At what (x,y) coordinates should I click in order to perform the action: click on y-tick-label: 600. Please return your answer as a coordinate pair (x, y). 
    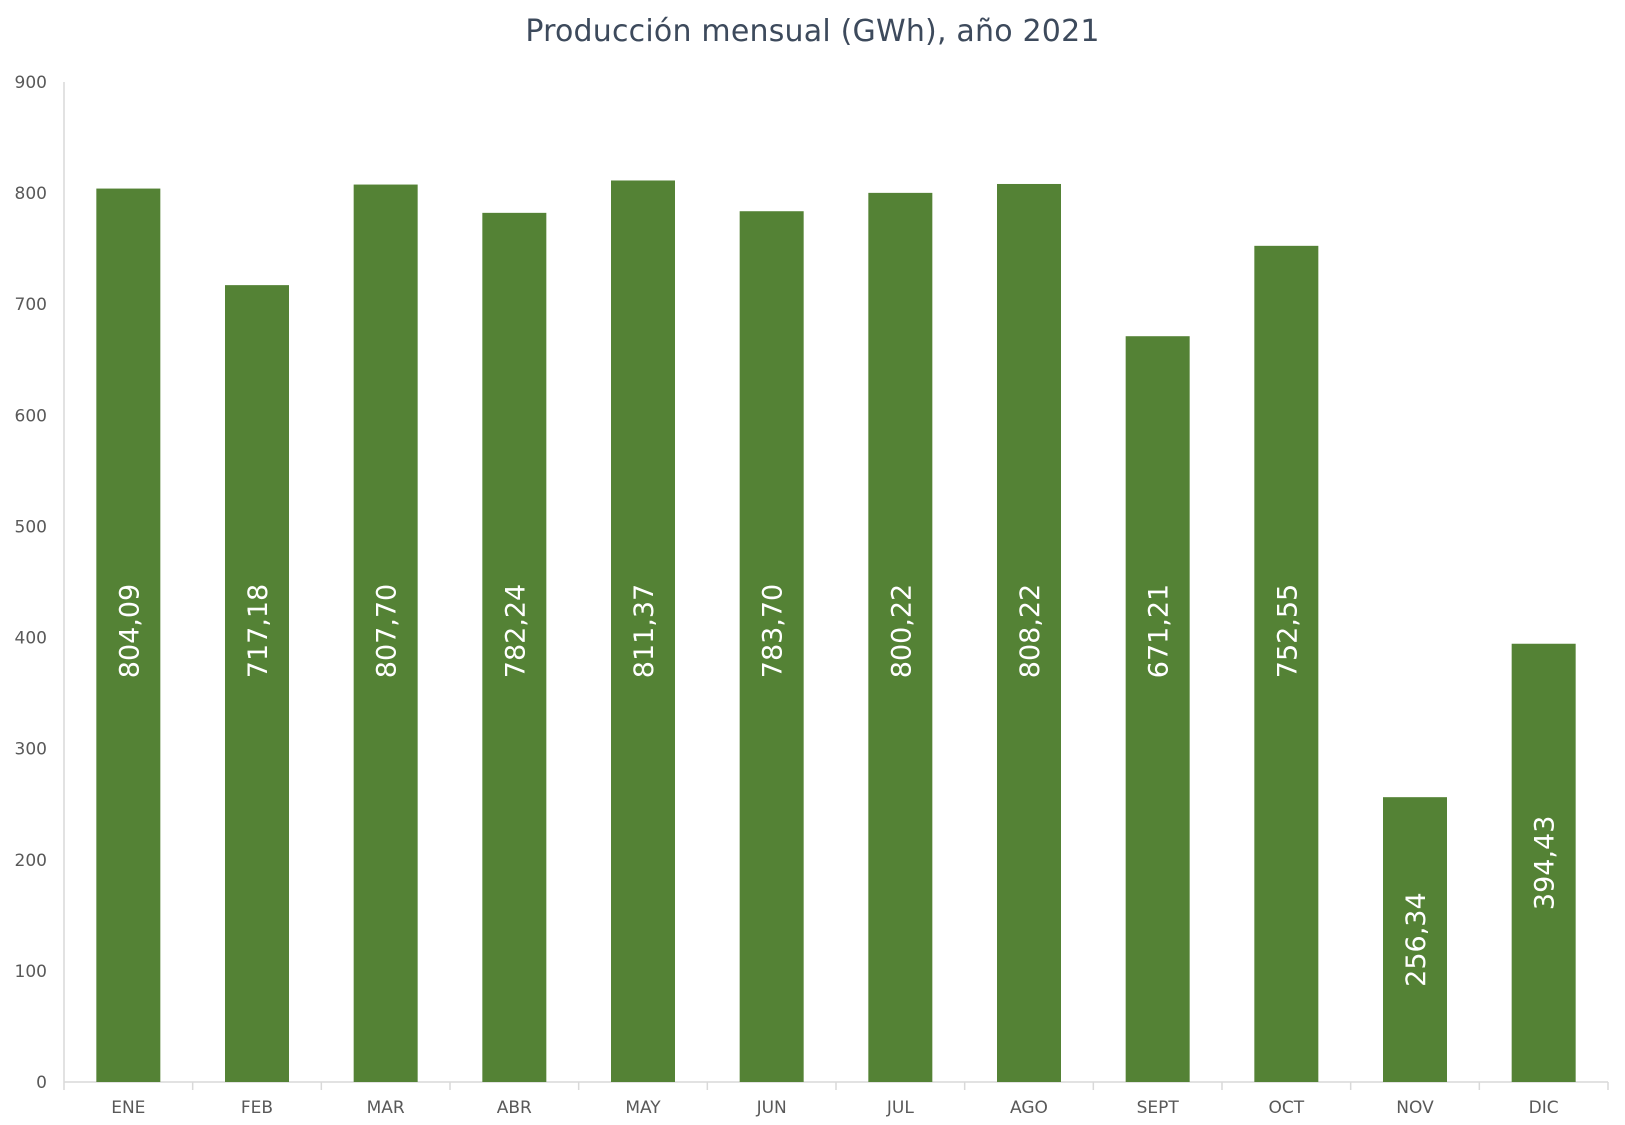
    Looking at the image, I should click on (31, 416).